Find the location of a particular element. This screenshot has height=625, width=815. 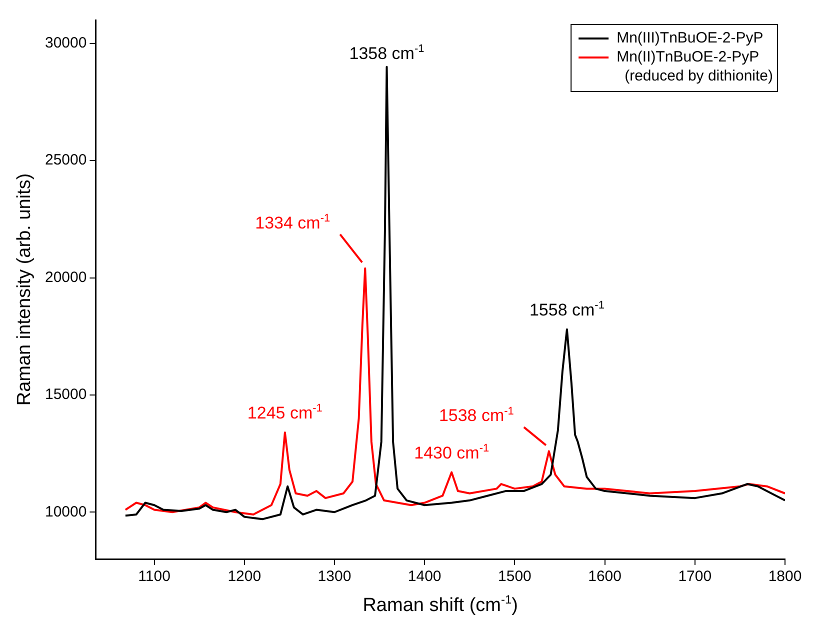

y-tick-label: 30000 is located at coordinates (65, 43).